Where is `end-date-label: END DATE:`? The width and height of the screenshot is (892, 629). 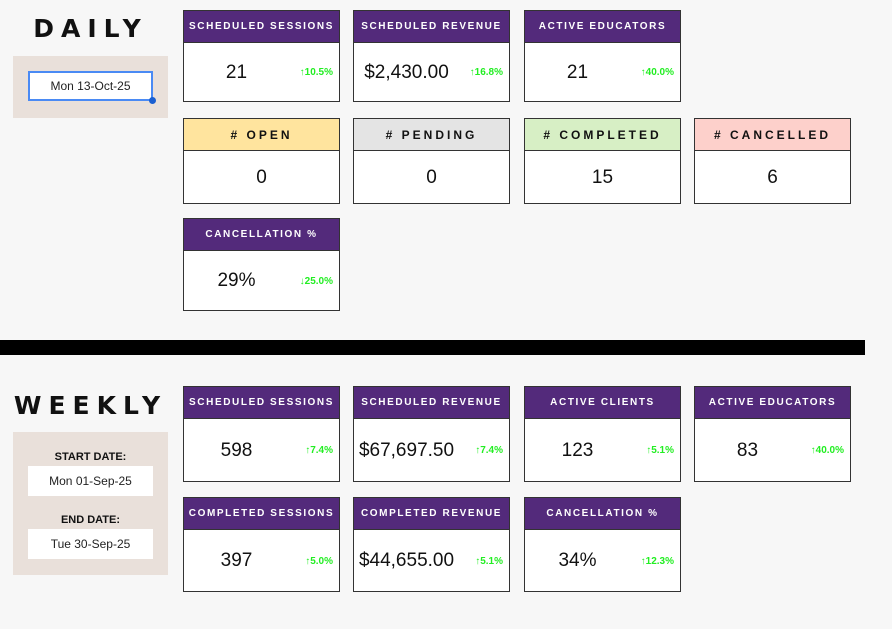
end-date-label: END DATE: is located at coordinates (90, 520).